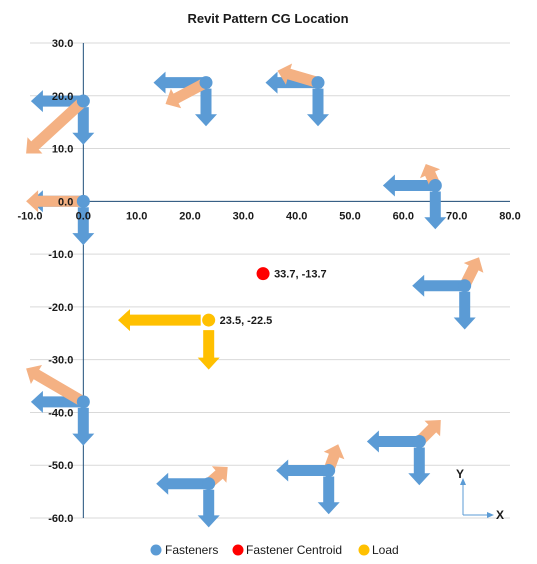  I want to click on y-tick-label-8: -50.0, so click(60, 466).